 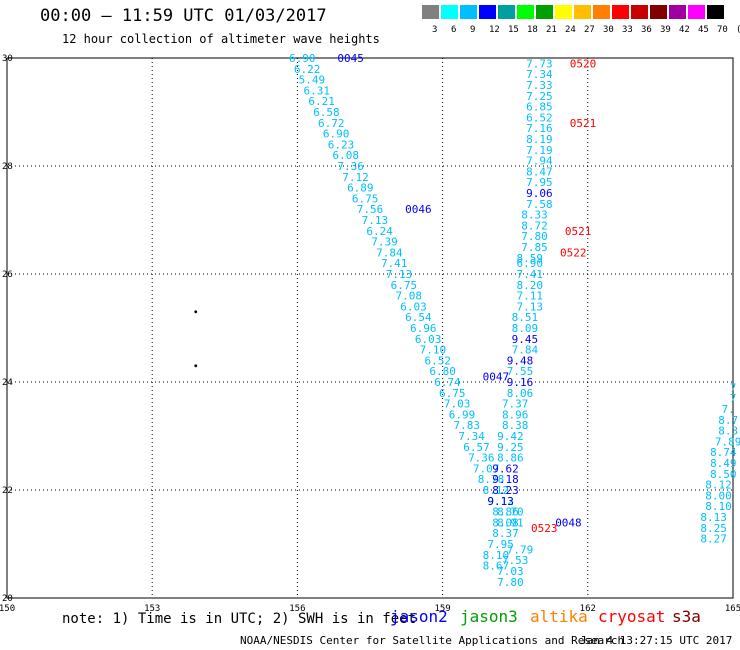 I want to click on wave-height-label: 7.10, so click(x=433, y=350).